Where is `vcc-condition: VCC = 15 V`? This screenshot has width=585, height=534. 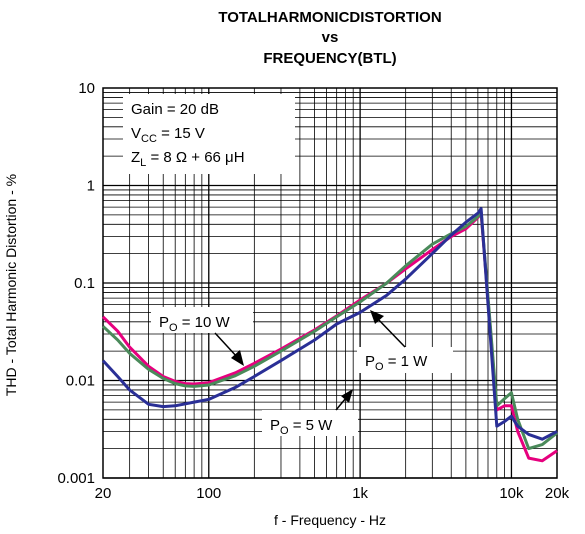 vcc-condition: VCC = 15 V is located at coordinates (168, 135).